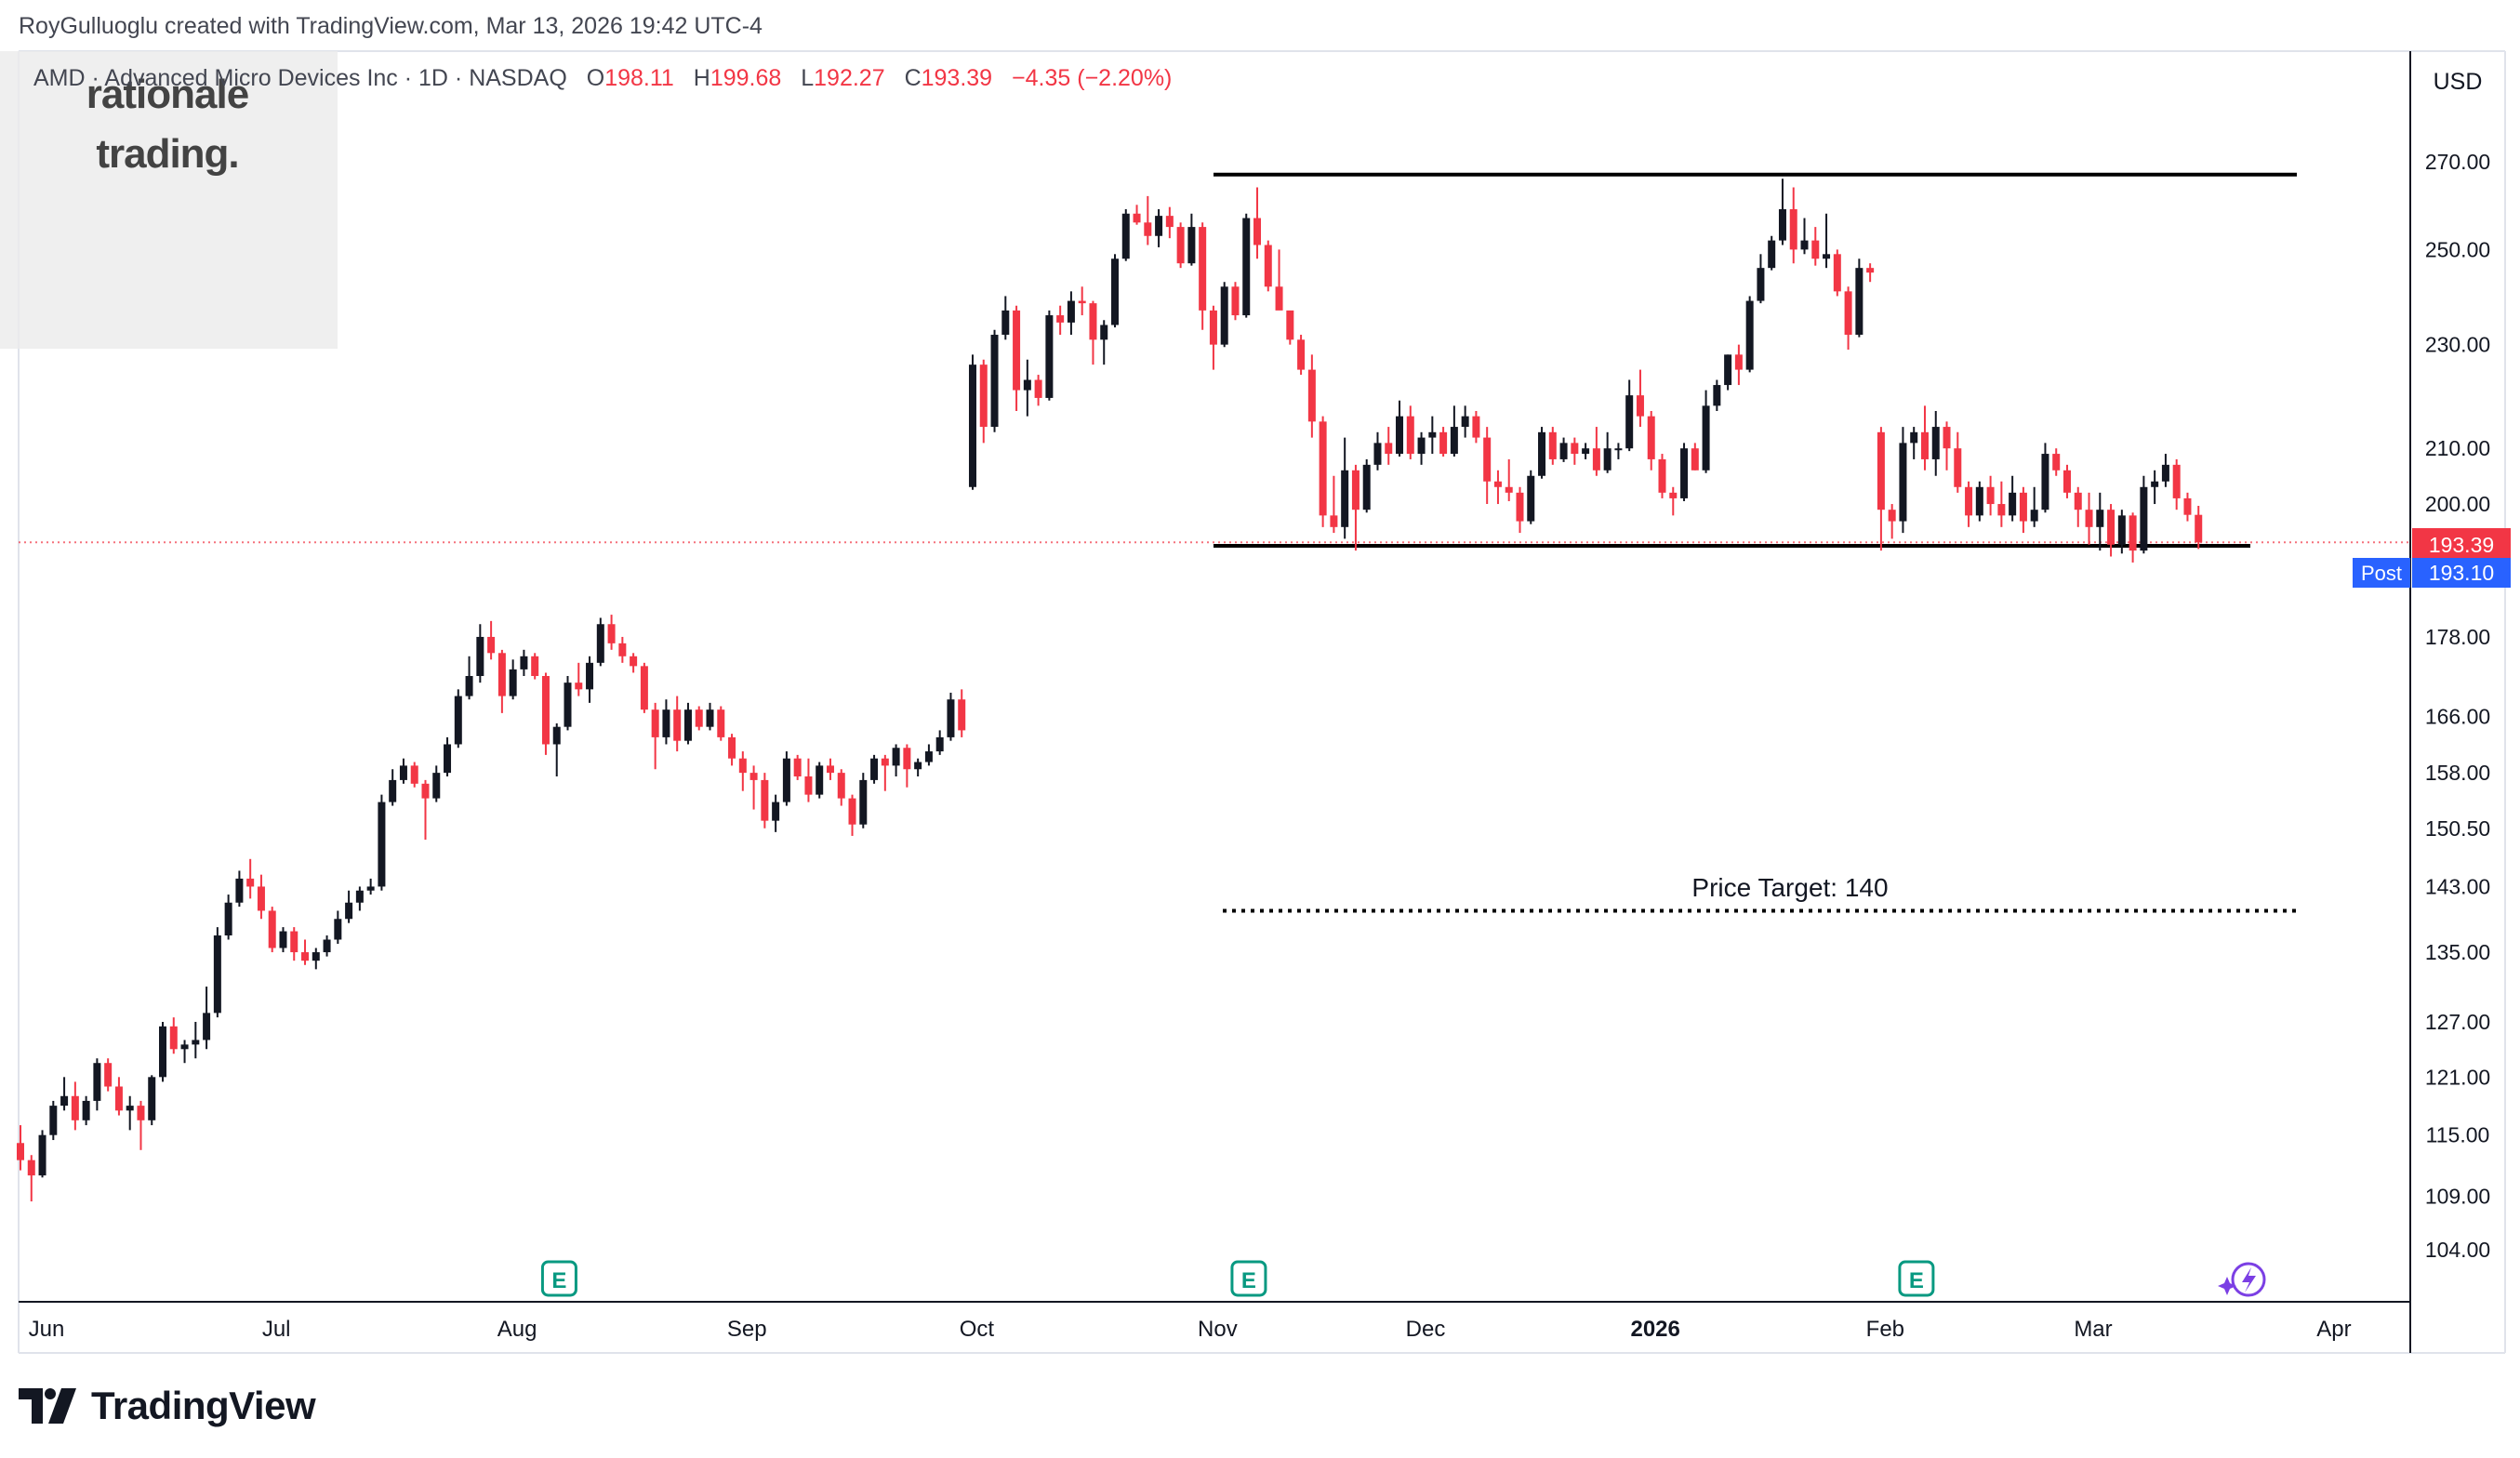 This screenshot has width=2520, height=1458. Describe the element at coordinates (167, 1406) in the screenshot. I see `tradingview-logo: TradingView` at that location.